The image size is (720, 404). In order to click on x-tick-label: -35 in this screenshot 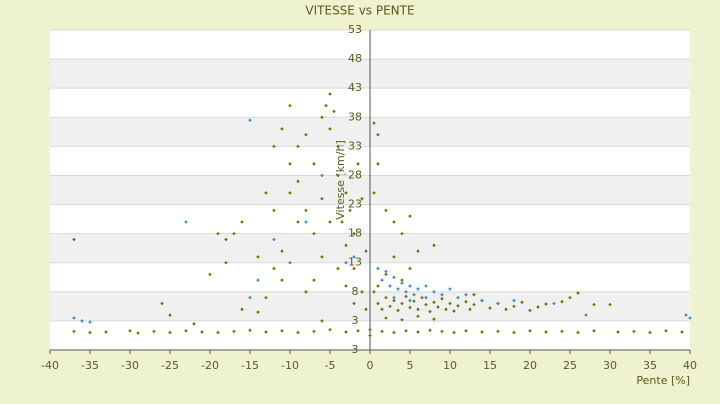, I will do `click(90, 365)`.